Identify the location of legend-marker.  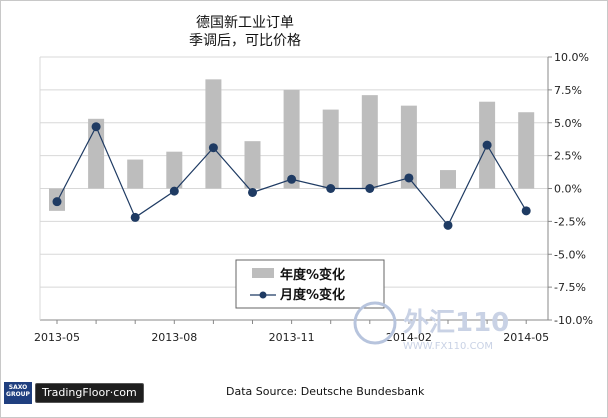
(263, 295).